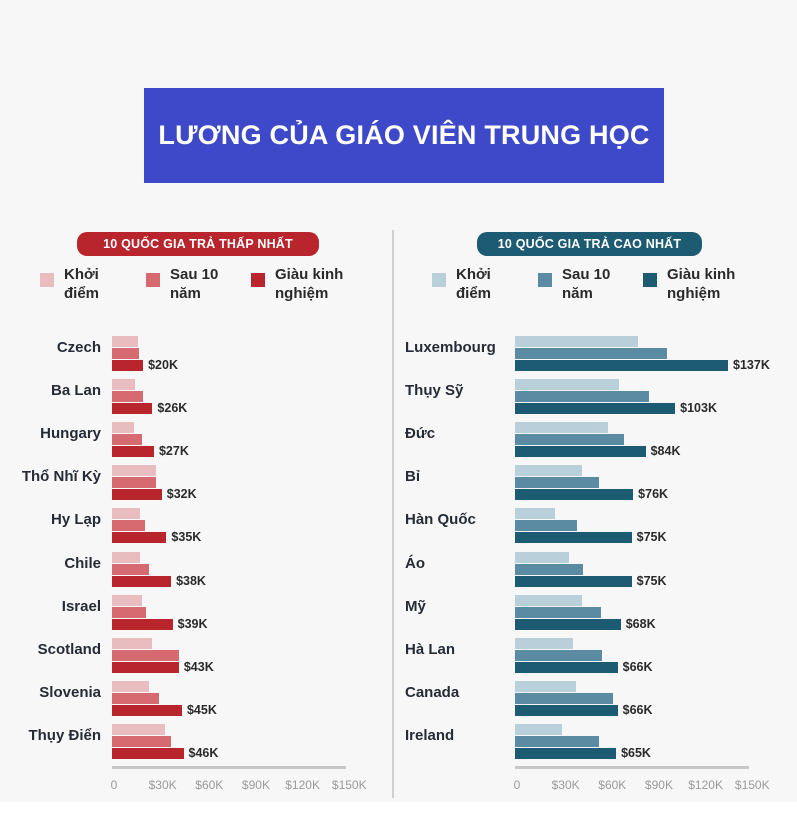  What do you see at coordinates (195, 442) in the screenshot?
I see `bar-row: Hungary $27K` at bounding box center [195, 442].